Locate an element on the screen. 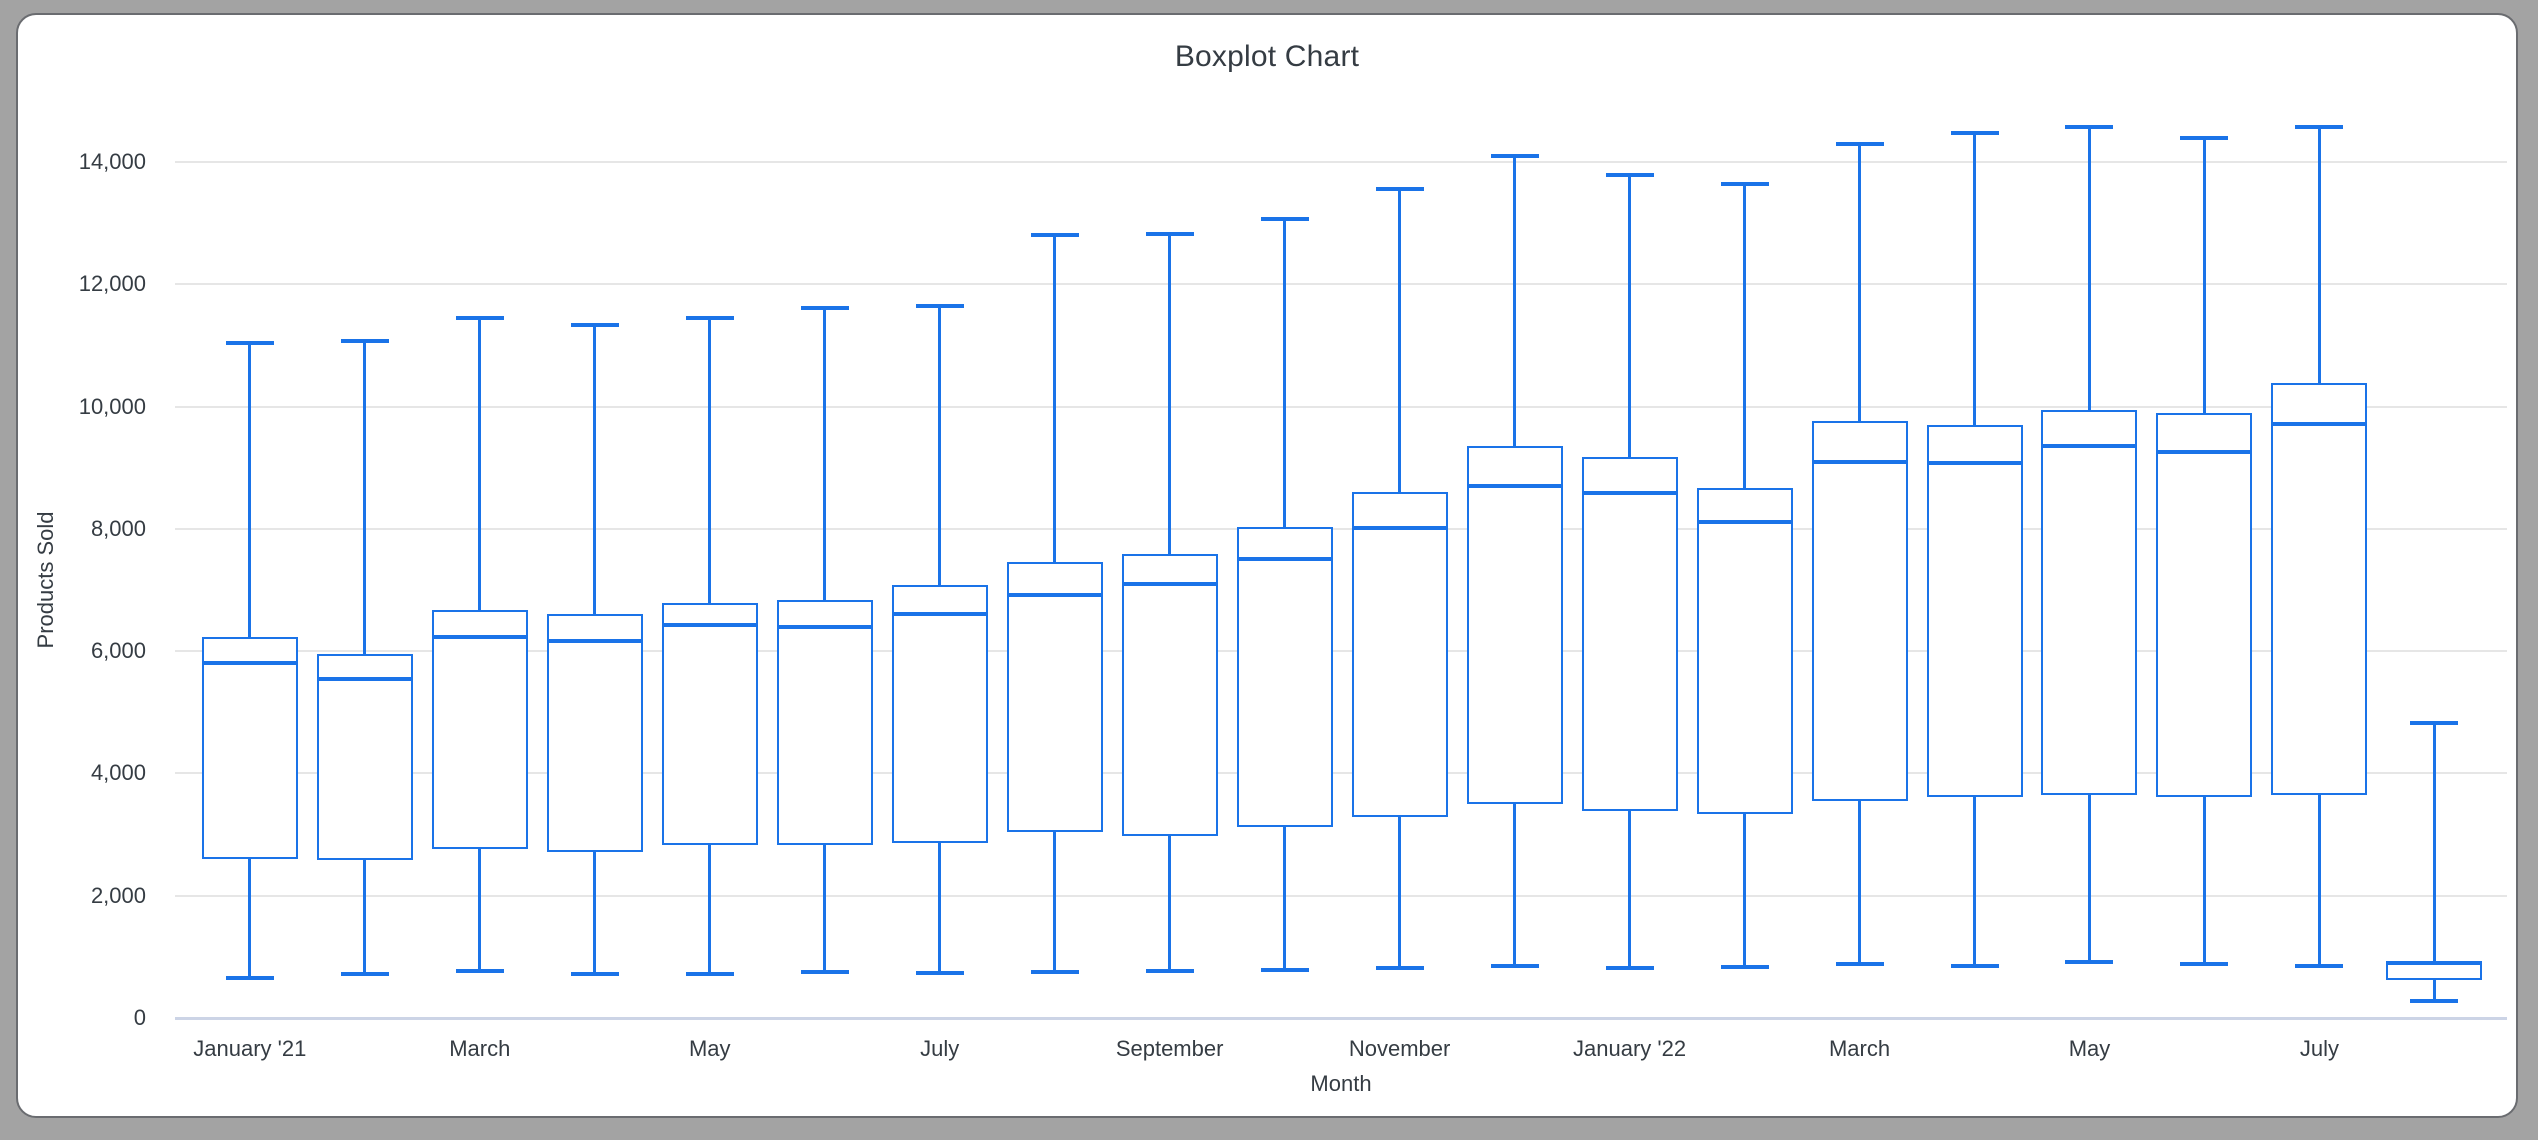 The image size is (2538, 1140). x-axis-tick-label: January '22 is located at coordinates (1630, 1048).